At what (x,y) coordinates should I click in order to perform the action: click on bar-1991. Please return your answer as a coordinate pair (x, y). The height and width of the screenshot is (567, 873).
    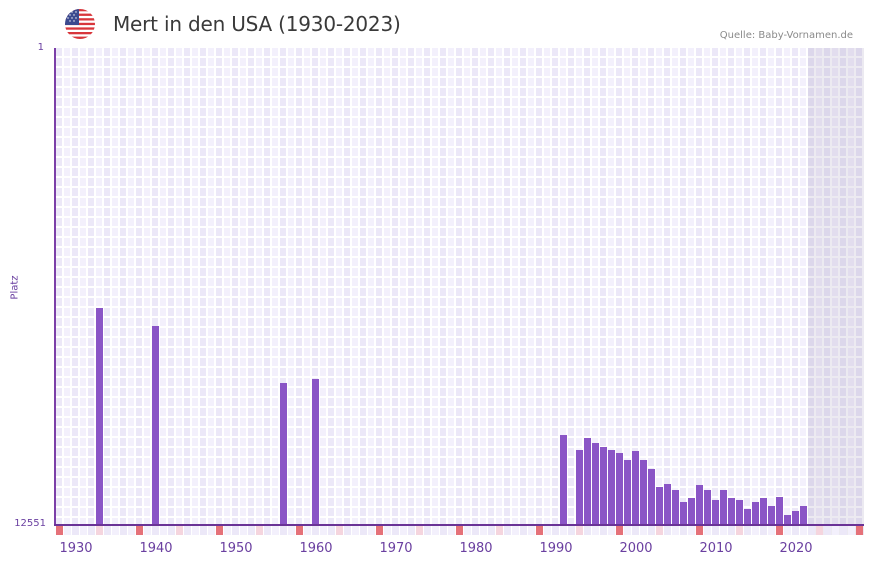
    Looking at the image, I should click on (563, 480).